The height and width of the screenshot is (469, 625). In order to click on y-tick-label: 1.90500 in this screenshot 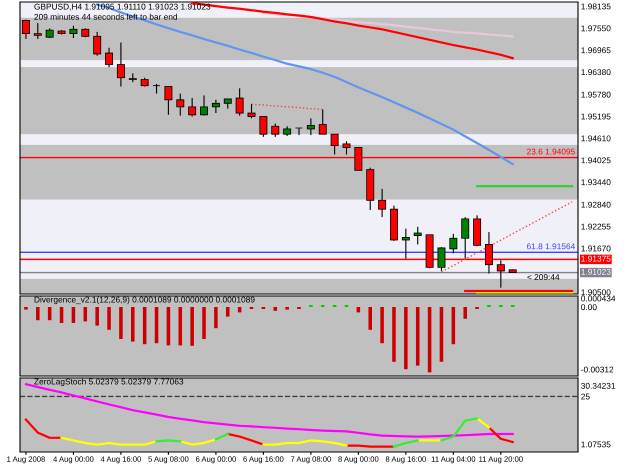, I will do `click(596, 292)`.